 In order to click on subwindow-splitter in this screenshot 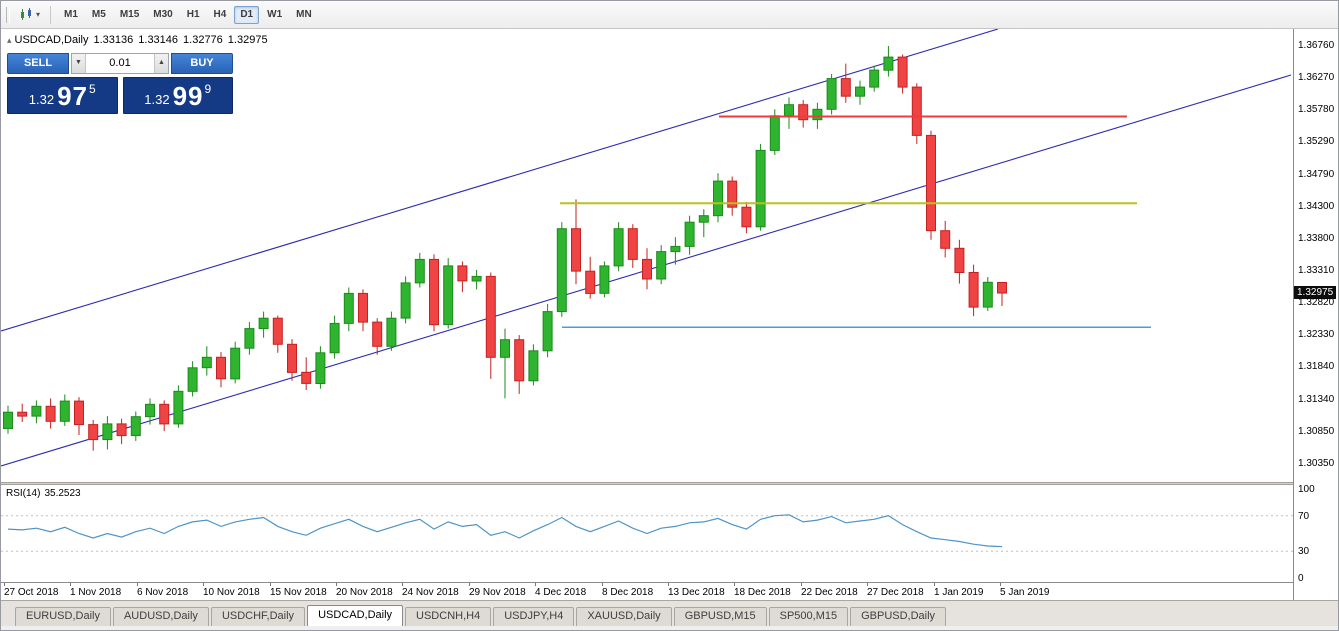, I will do `click(669, 483)`.